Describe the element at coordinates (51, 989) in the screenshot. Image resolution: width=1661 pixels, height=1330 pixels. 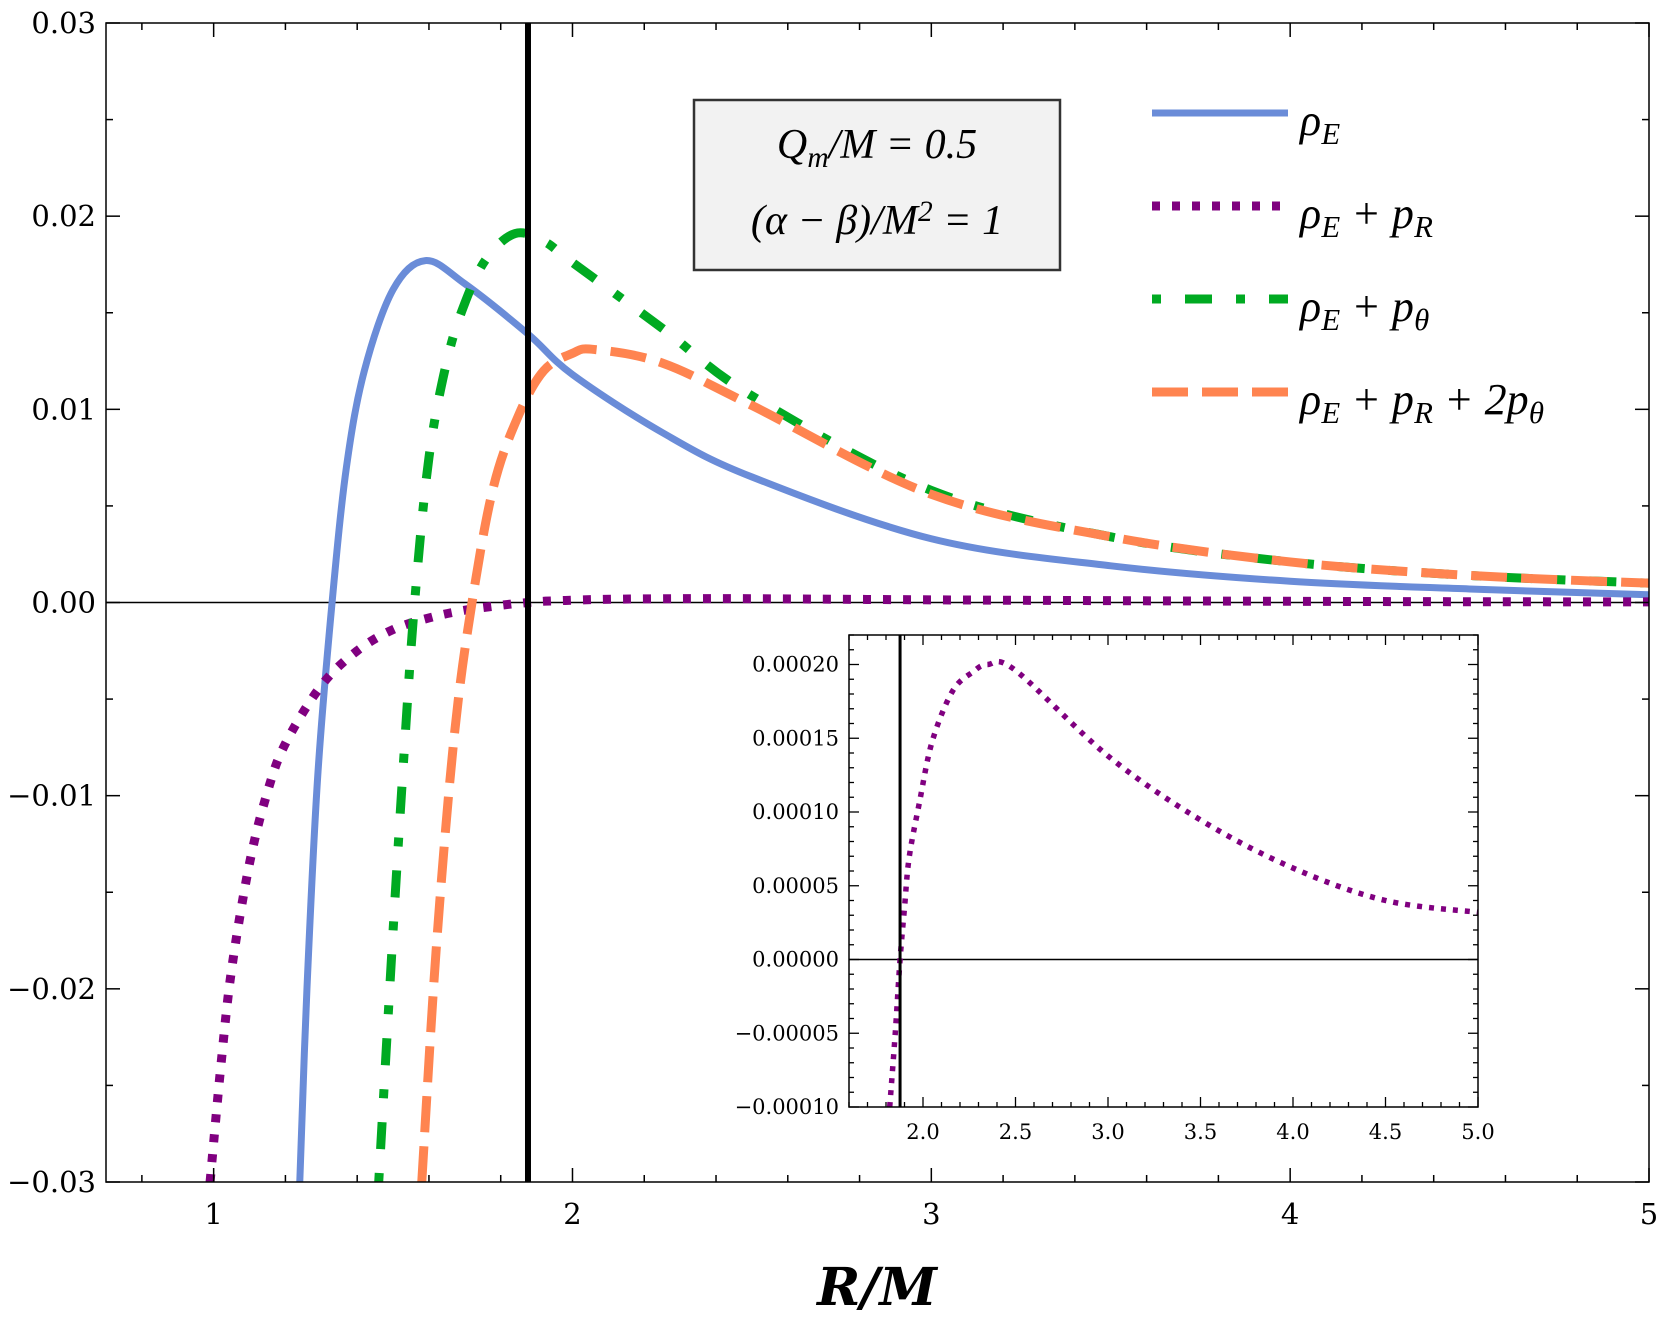
I see `y-tick-label: −0.02` at that location.